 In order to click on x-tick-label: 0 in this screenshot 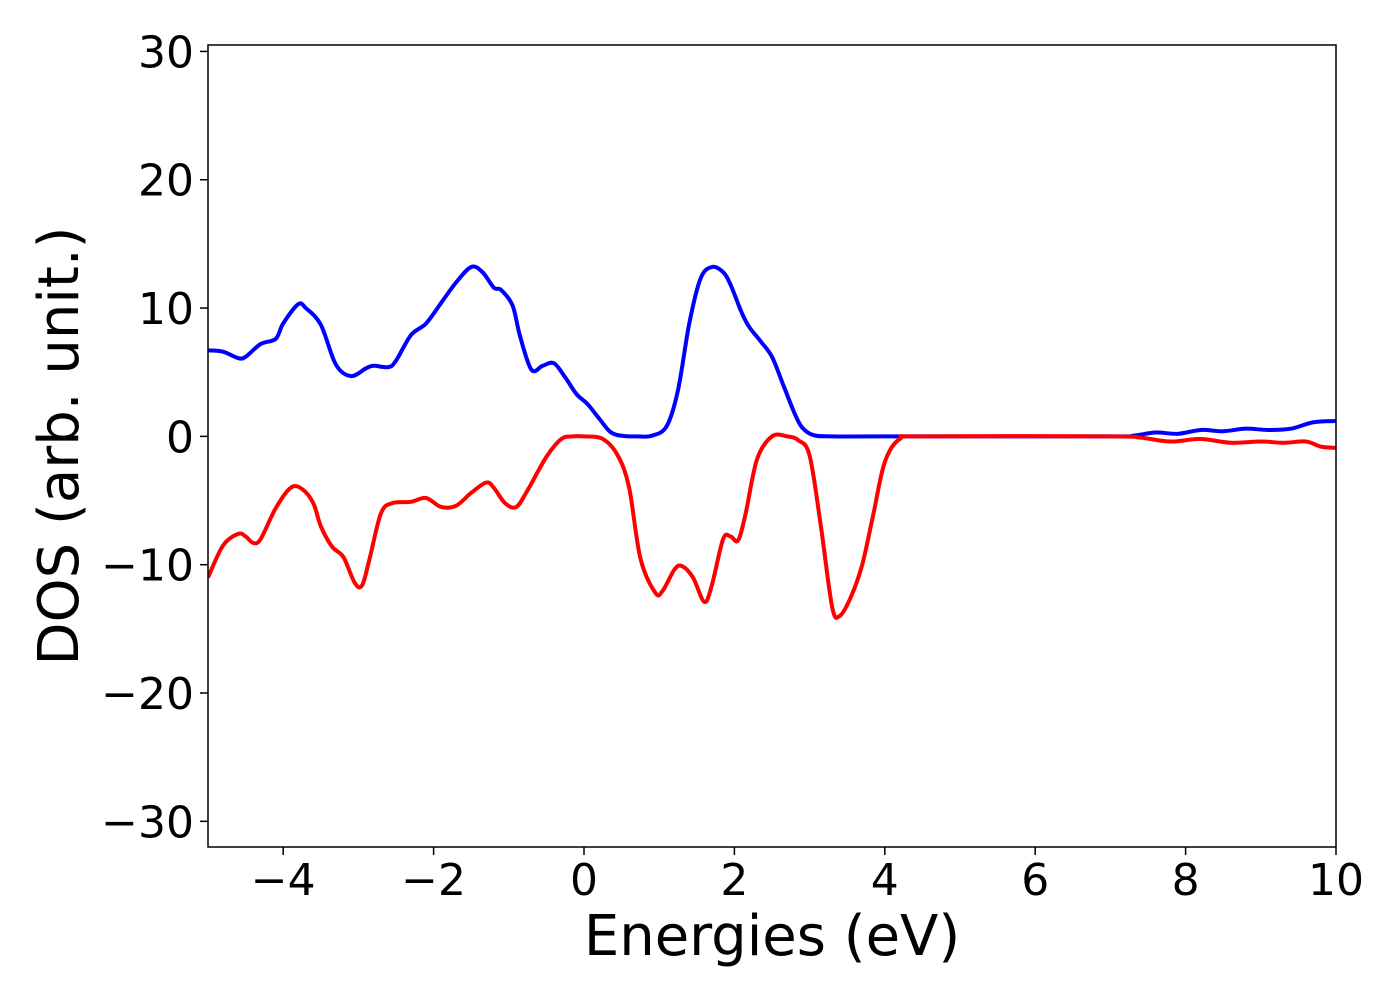, I will do `click(584, 880)`.